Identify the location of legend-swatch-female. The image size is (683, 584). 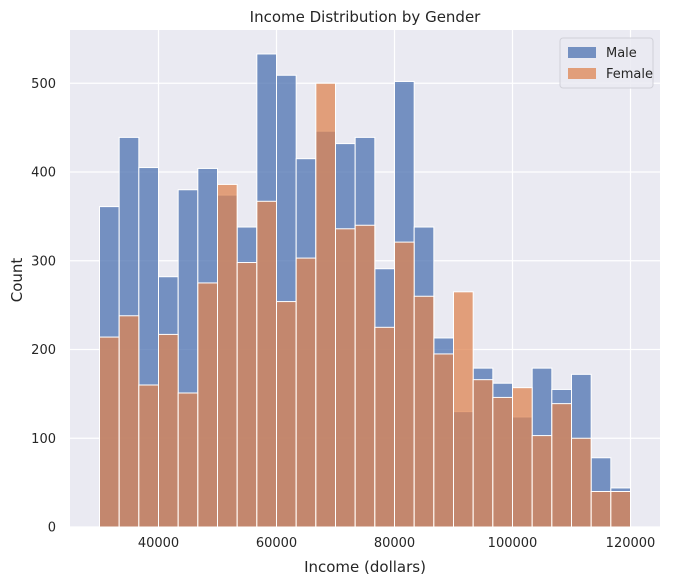
(582, 73).